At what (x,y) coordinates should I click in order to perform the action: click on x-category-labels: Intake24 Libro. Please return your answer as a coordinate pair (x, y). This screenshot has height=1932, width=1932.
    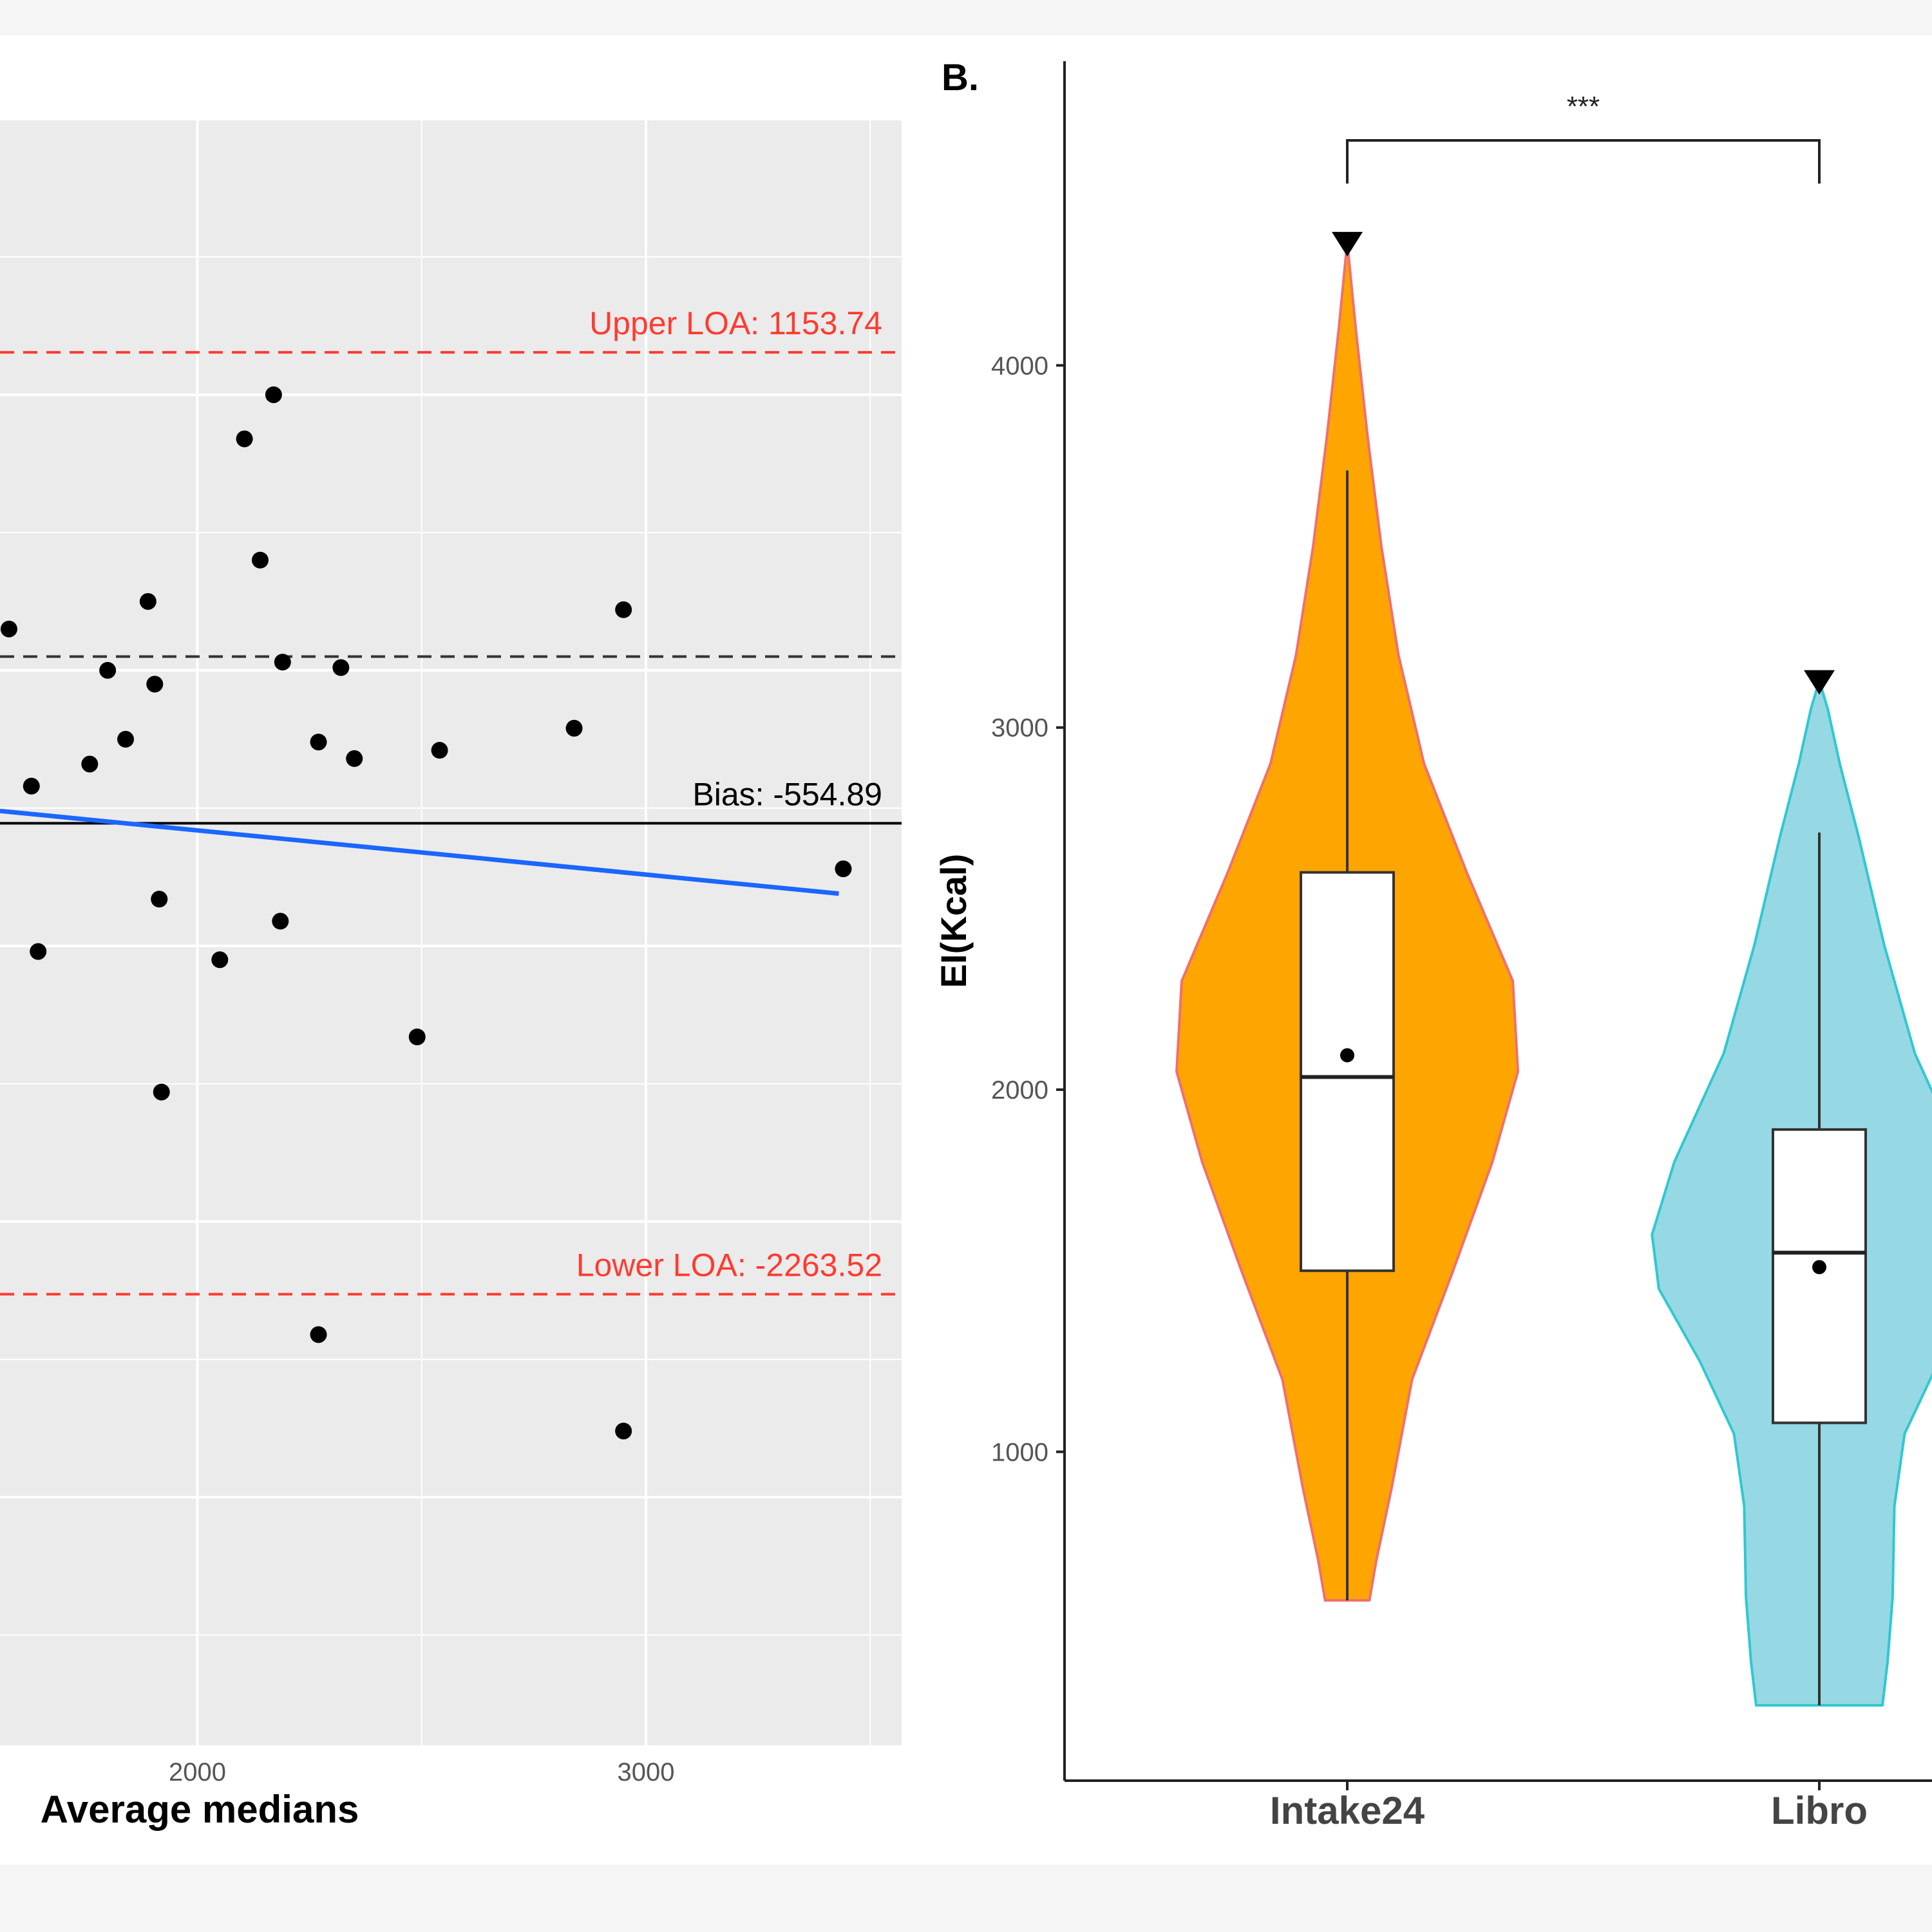
    Looking at the image, I should click on (1569, 1806).